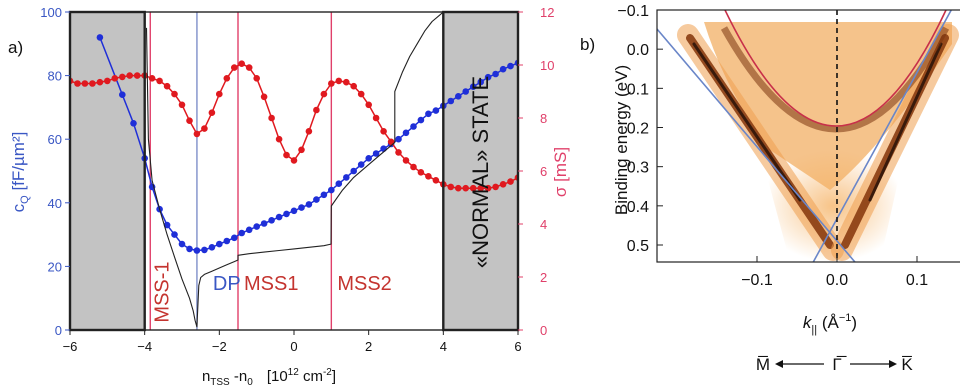  I want to click on marker-label: MSS2, so click(364, 284).